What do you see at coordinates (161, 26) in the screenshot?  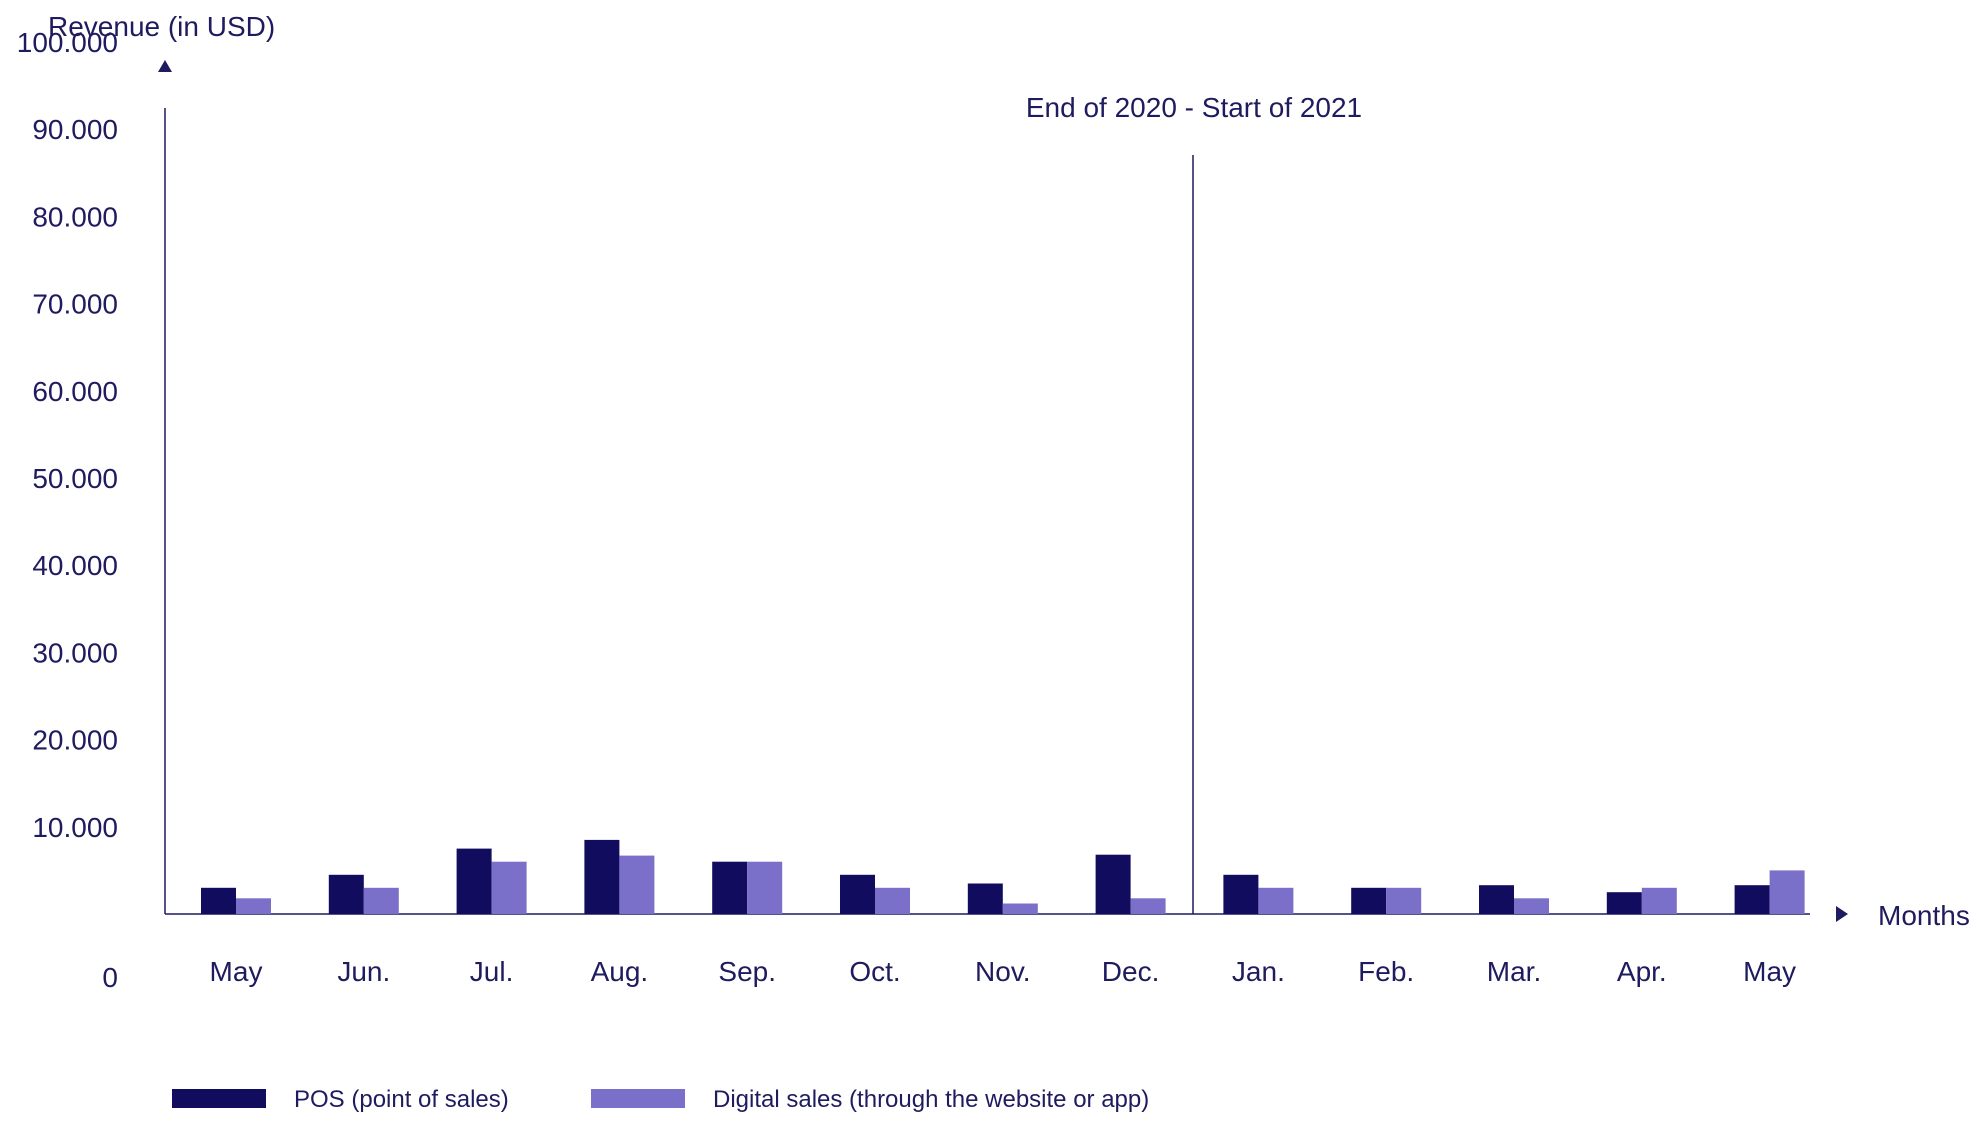 I see `y-axis-title: Revenue (in USD)` at bounding box center [161, 26].